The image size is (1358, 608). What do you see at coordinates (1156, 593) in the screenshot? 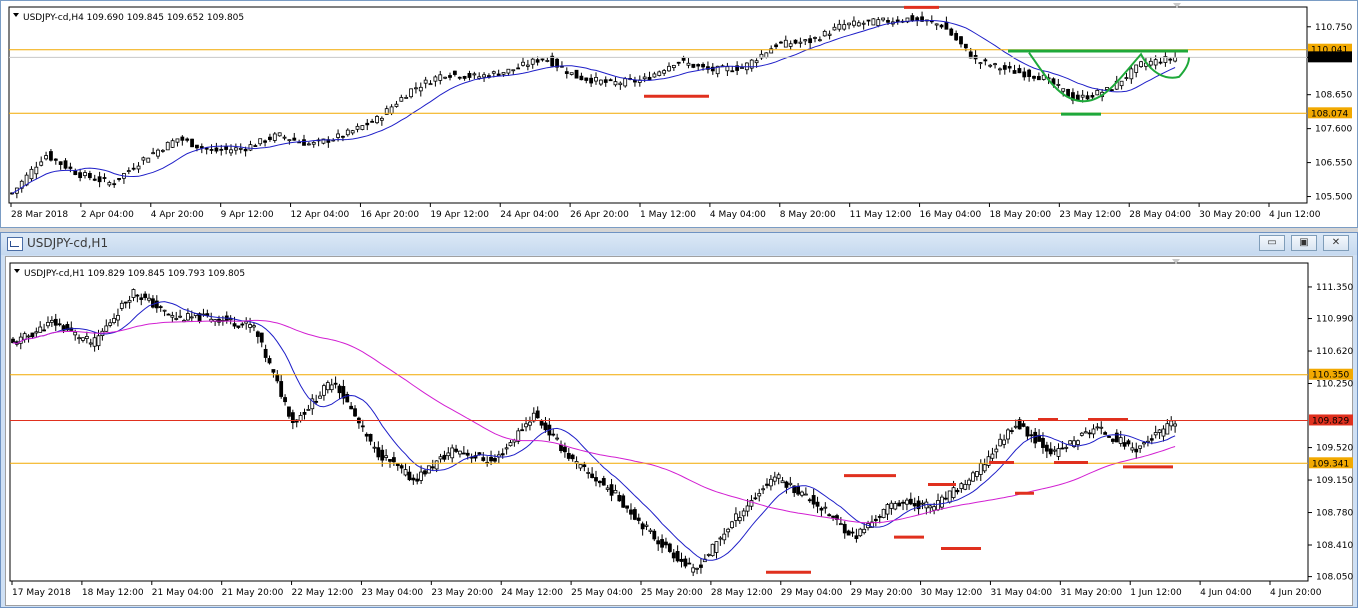
I see `time-label: 1 Jun 12:00` at bounding box center [1156, 593].